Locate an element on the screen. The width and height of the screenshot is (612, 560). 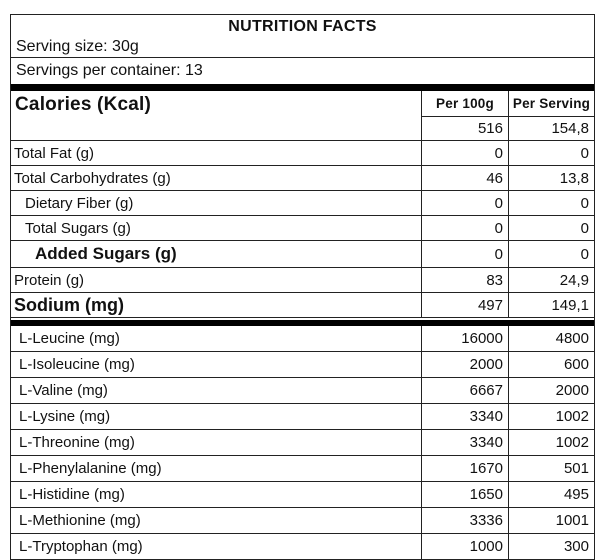
amino-acid-row-histidine: L-Histidine (mg) 1650 495 is located at coordinates (302, 494).